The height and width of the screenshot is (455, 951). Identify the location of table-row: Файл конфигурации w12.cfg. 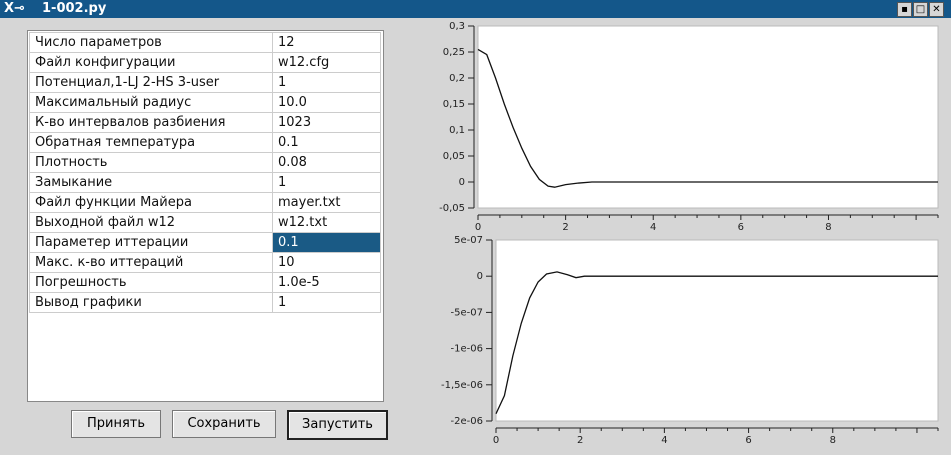
(205, 62).